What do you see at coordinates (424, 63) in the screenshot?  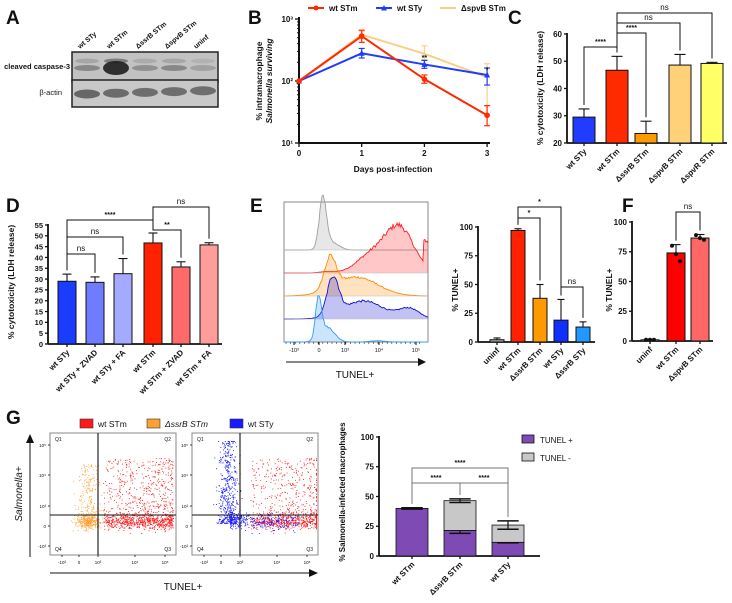 I see `data-point` at bounding box center [424, 63].